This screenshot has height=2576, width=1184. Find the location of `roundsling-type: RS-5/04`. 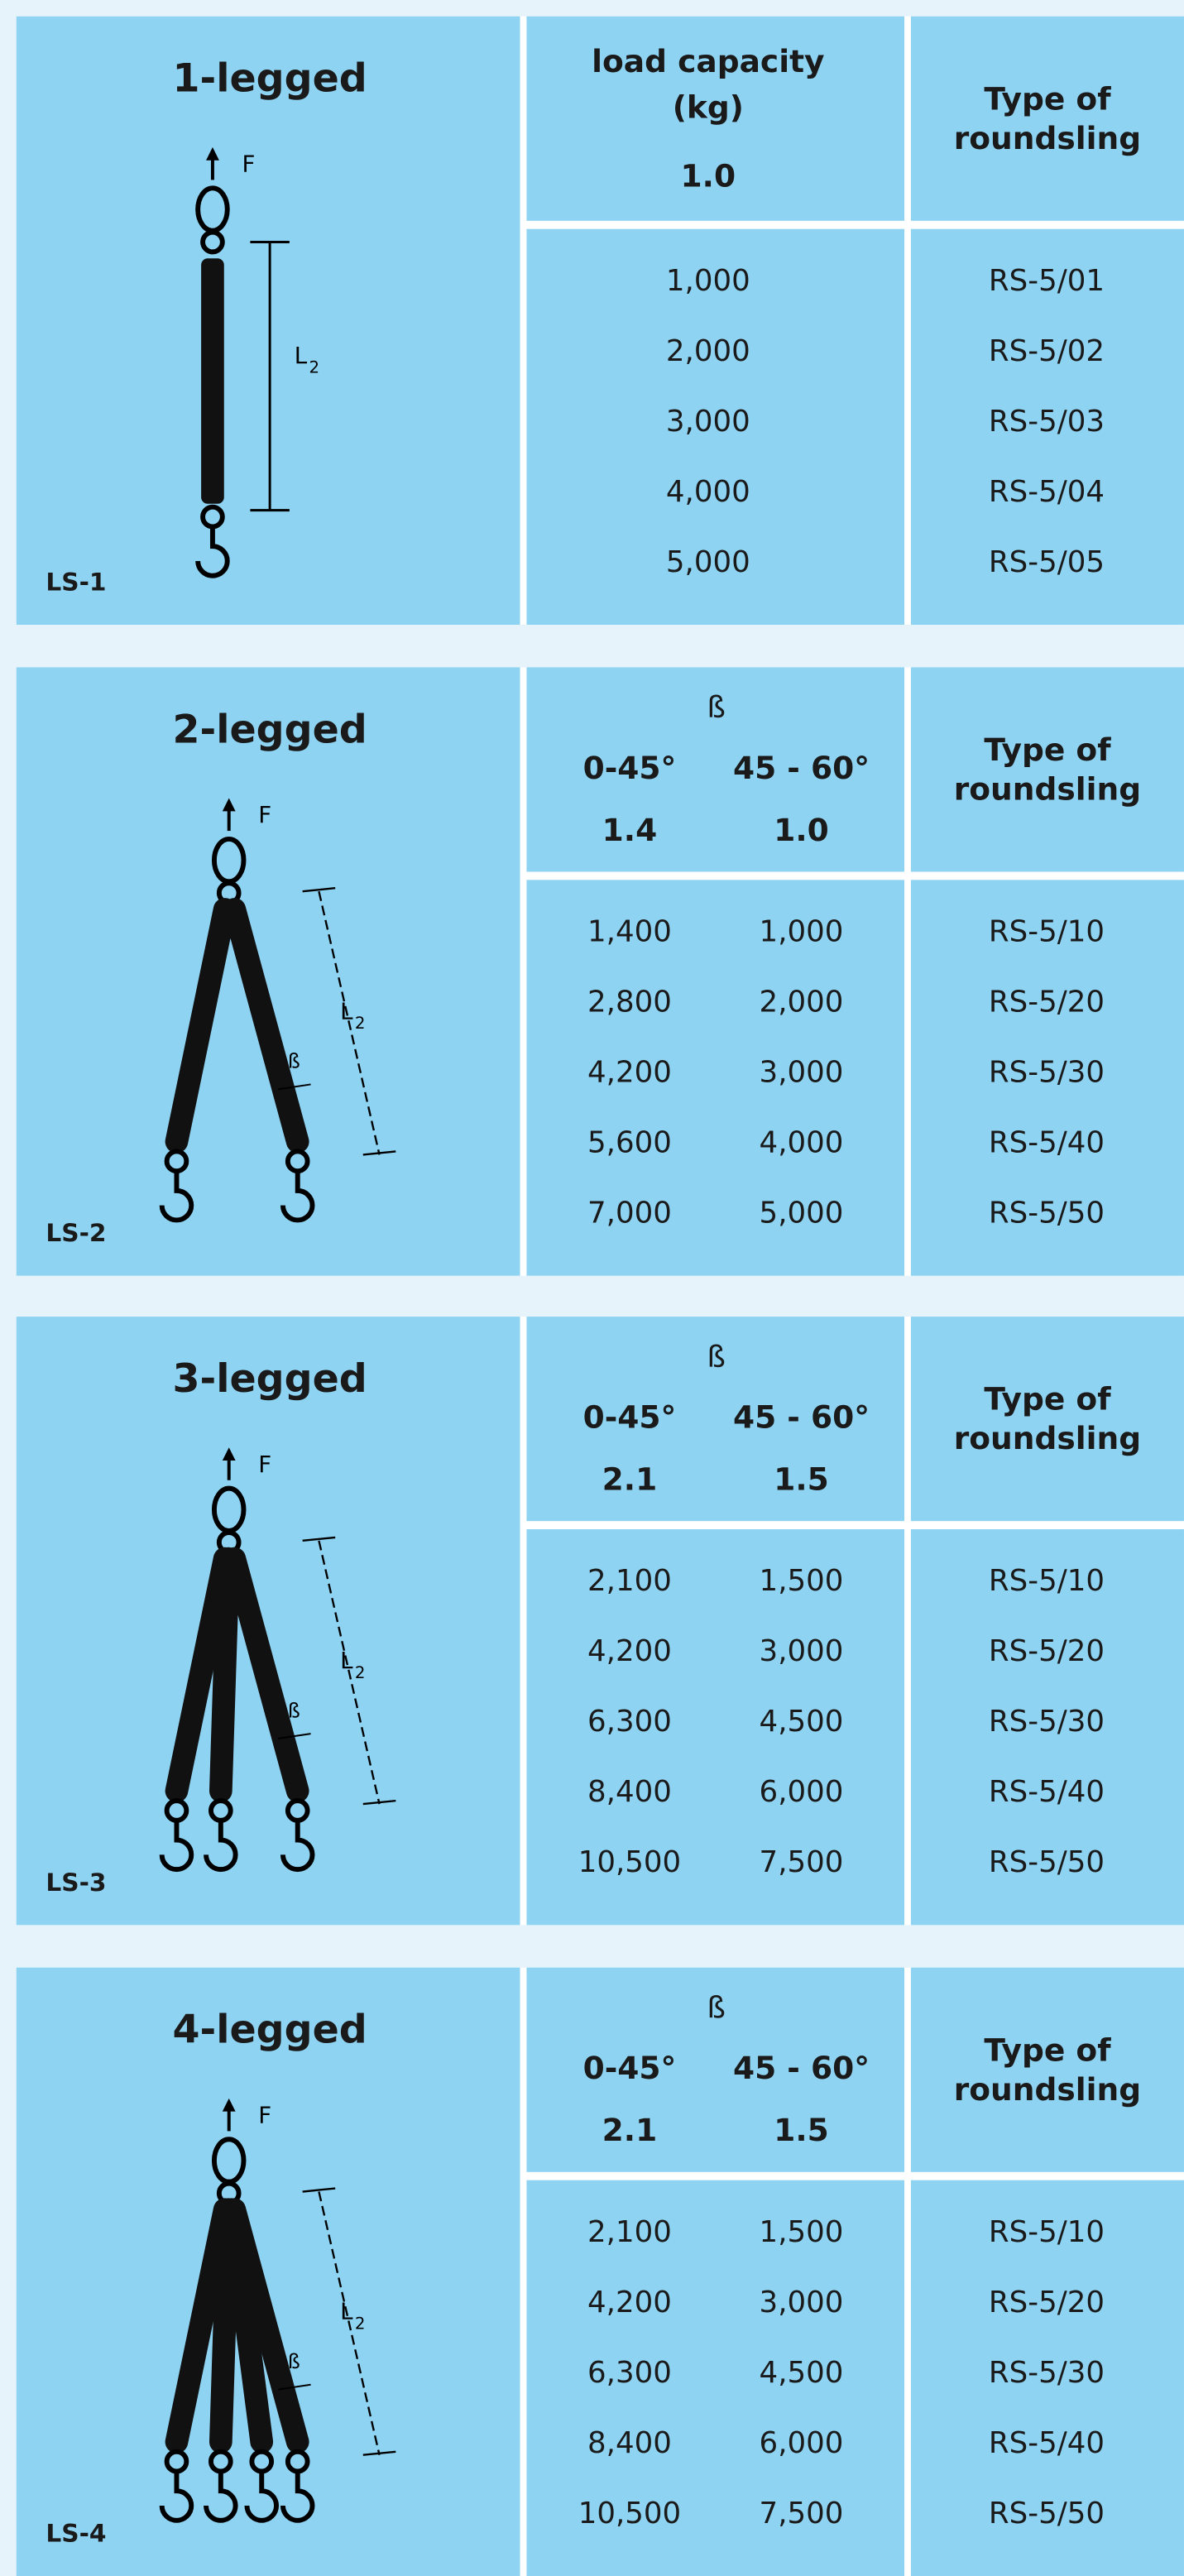

roundsling-type: RS-5/04 is located at coordinates (1046, 492).